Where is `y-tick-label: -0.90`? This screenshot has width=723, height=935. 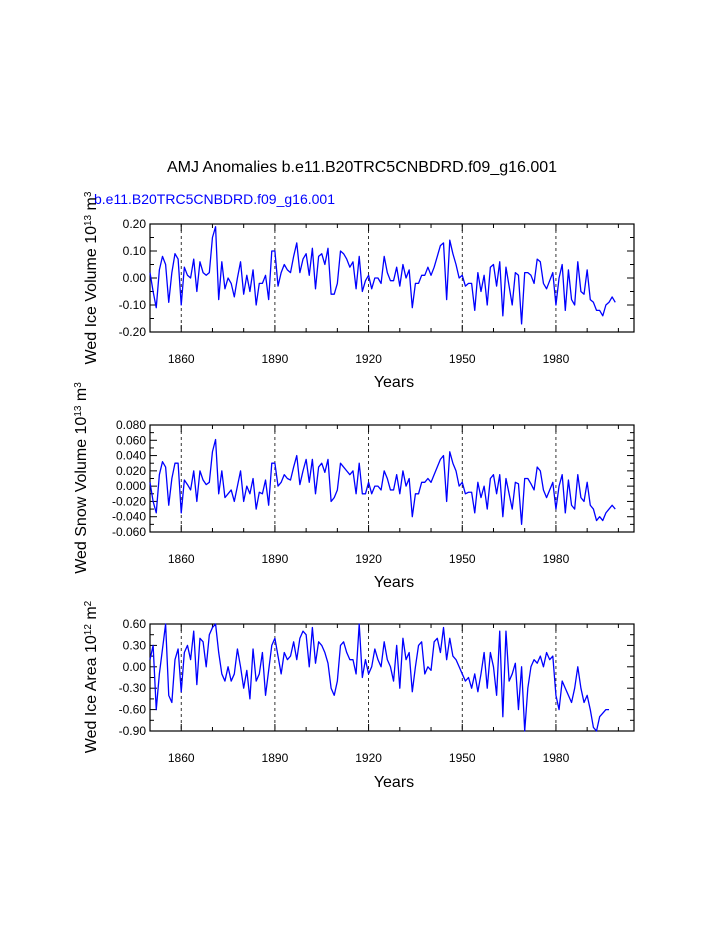
y-tick-label: -0.90 is located at coordinates (133, 731).